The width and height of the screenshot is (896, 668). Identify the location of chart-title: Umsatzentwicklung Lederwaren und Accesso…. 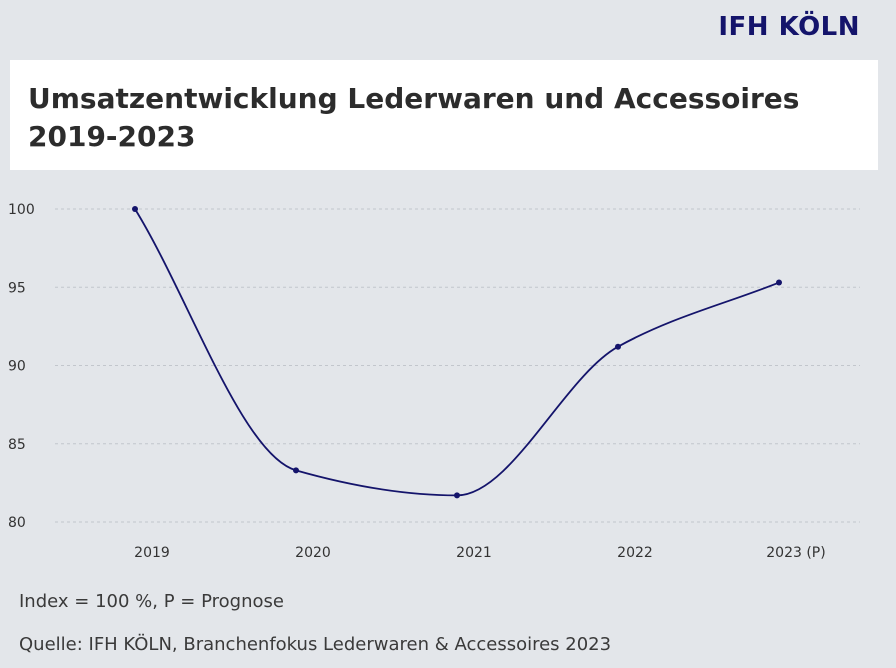
(414, 117).